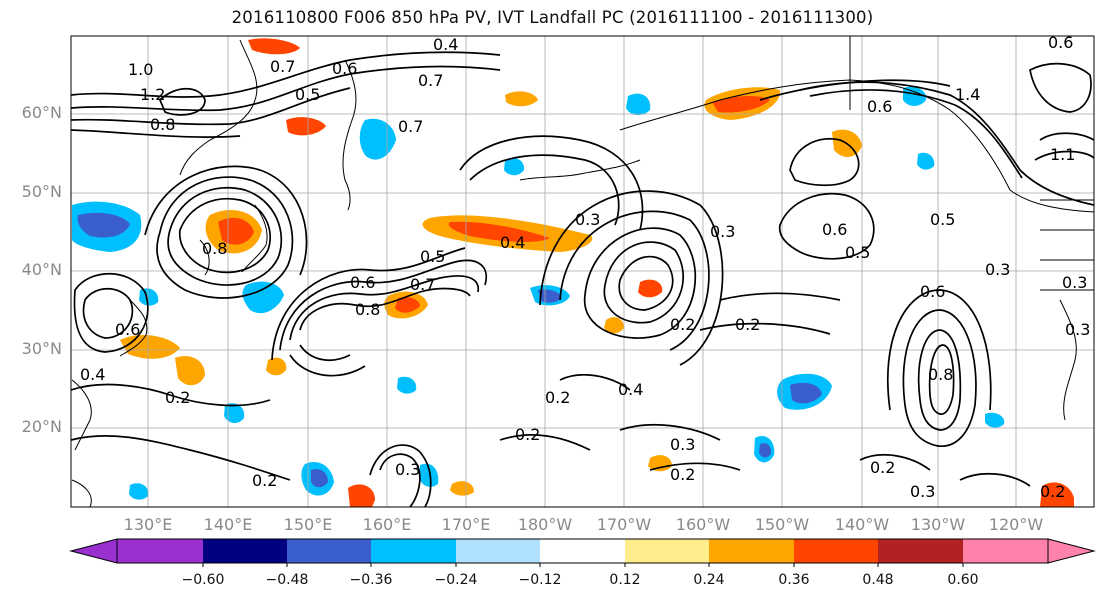 This screenshot has height=601, width=1105. Describe the element at coordinates (140, 69) in the screenshot. I see `contour-label: 1.0` at that location.